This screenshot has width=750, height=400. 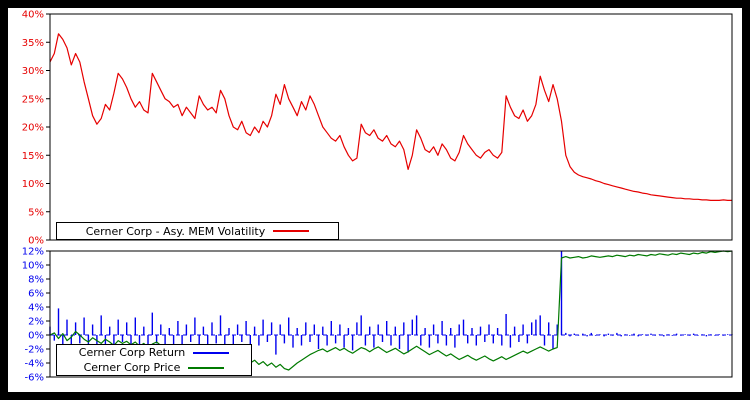 What do you see at coordinates (36, 322) in the screenshot?
I see `svg-text: 2%` at bounding box center [36, 322].